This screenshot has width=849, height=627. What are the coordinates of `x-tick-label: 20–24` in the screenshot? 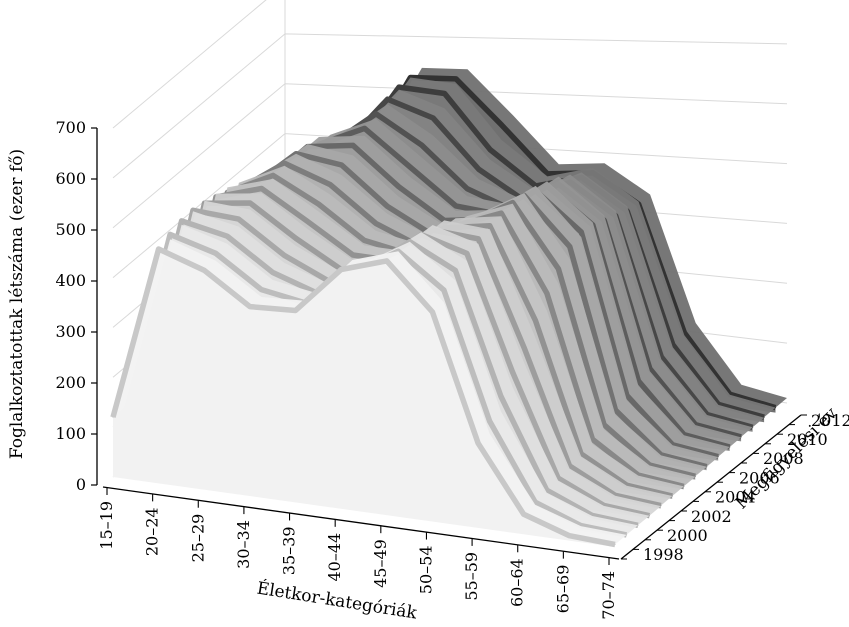 It's located at (152, 531).